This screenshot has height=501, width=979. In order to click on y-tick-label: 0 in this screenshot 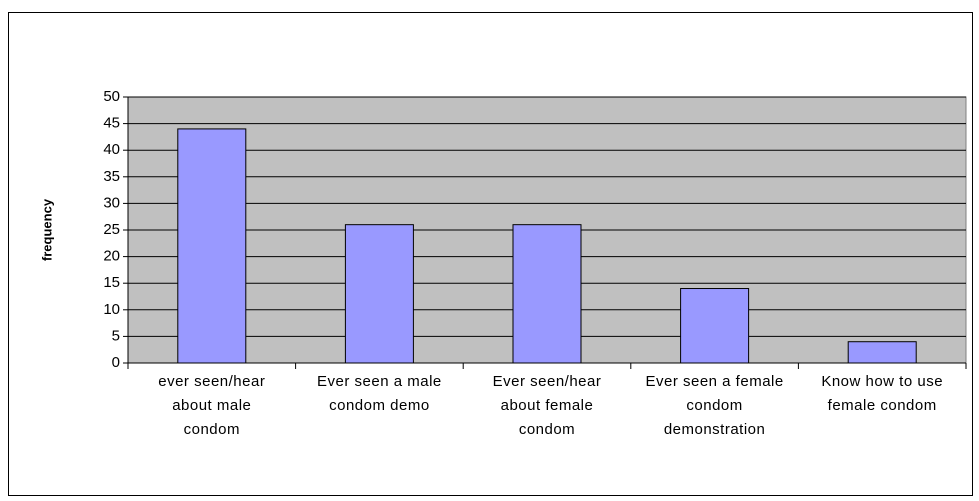, I will do `click(116, 362)`.